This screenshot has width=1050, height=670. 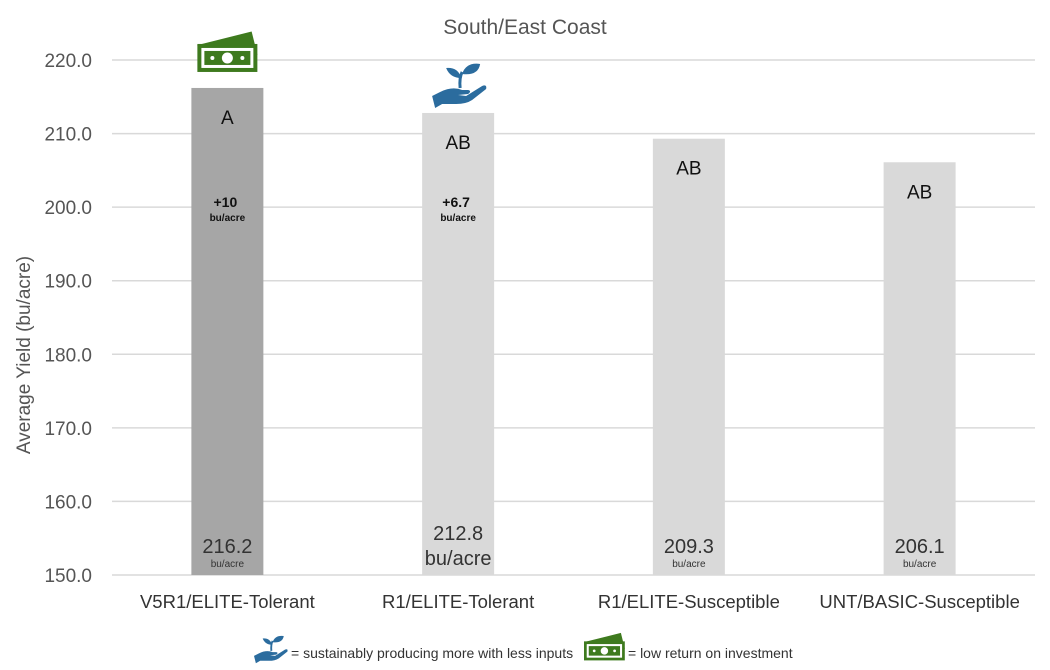 What do you see at coordinates (920, 547) in the screenshot?
I see `value-label: 206.1` at bounding box center [920, 547].